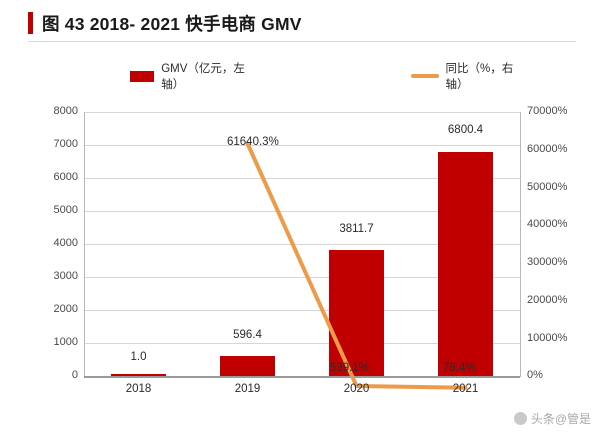 The image size is (603, 435). What do you see at coordinates (350, 368) in the screenshot?
I see `line-label-2020: 539.1%` at bounding box center [350, 368].